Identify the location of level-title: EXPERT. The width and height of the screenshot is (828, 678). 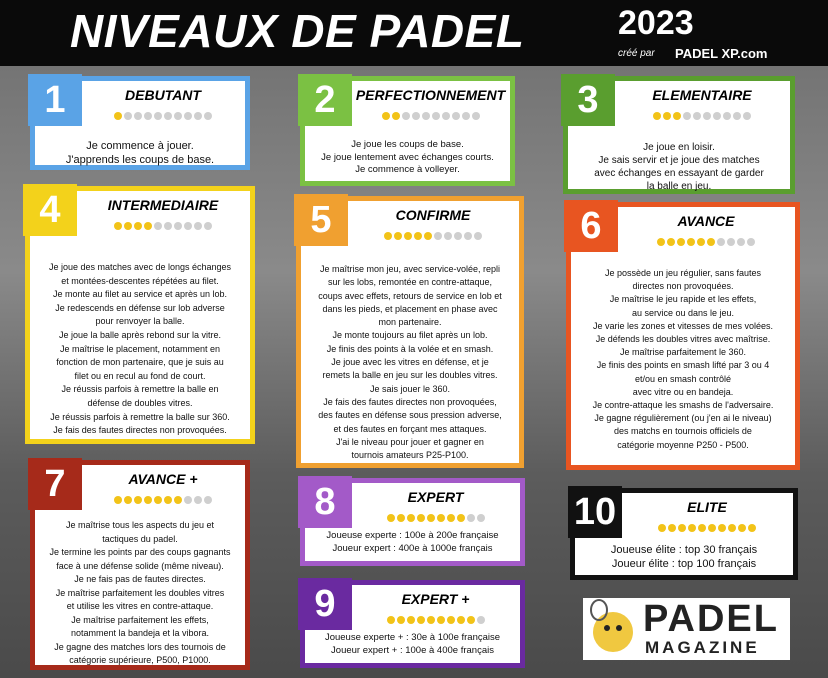
(435, 497).